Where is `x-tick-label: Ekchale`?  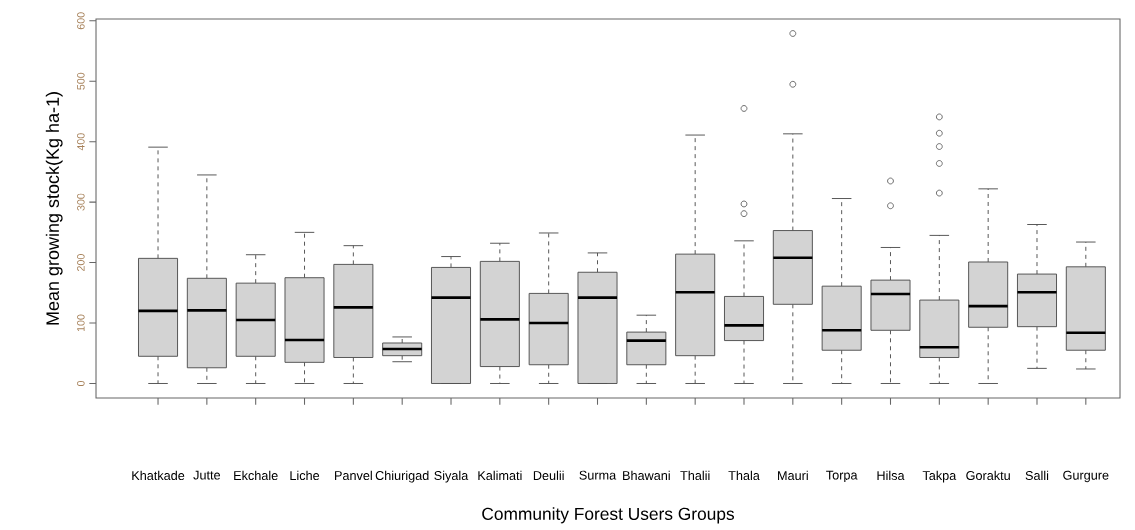 x-tick-label: Ekchale is located at coordinates (256, 475).